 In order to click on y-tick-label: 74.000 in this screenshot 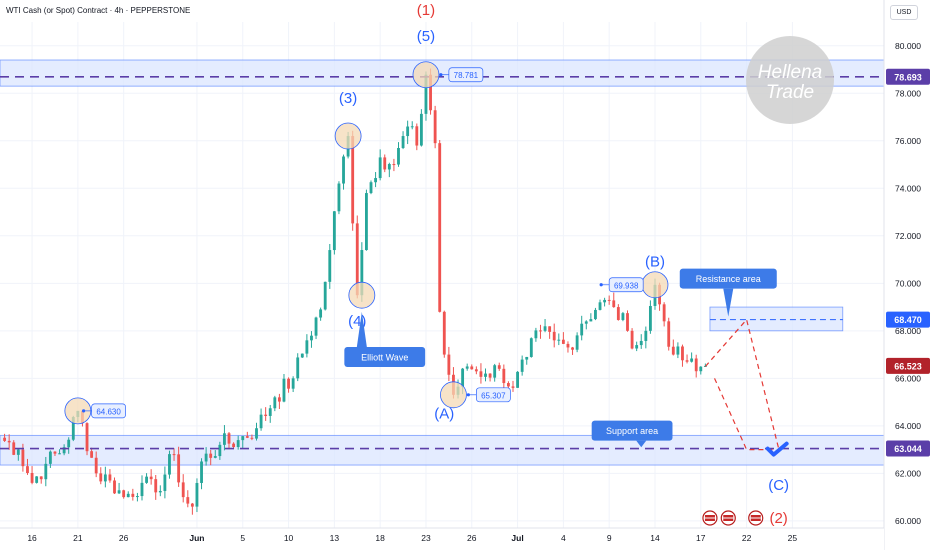, I will do `click(908, 188)`.